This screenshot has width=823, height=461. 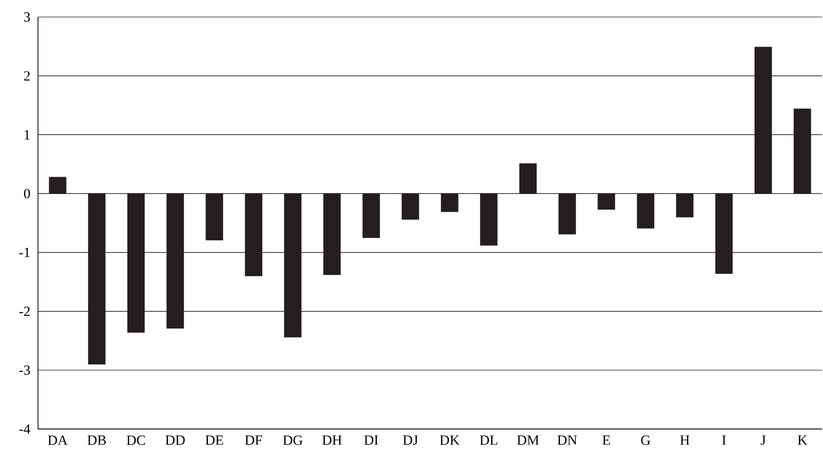 What do you see at coordinates (253, 440) in the screenshot?
I see `x-tick-label: DF` at bounding box center [253, 440].